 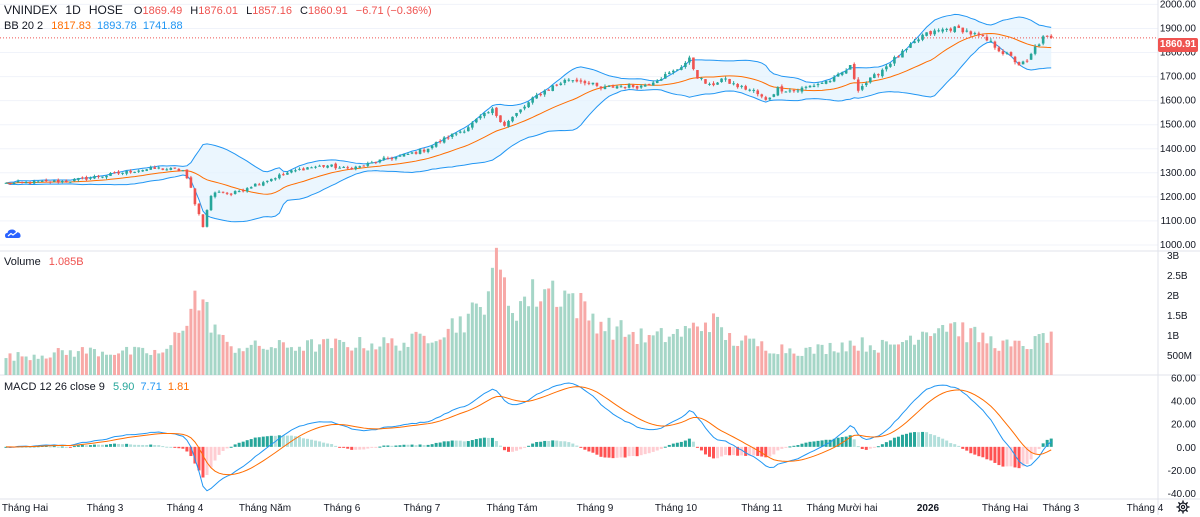 I want to click on time-tick-label: Tháng Mười hai, so click(x=841, y=508).